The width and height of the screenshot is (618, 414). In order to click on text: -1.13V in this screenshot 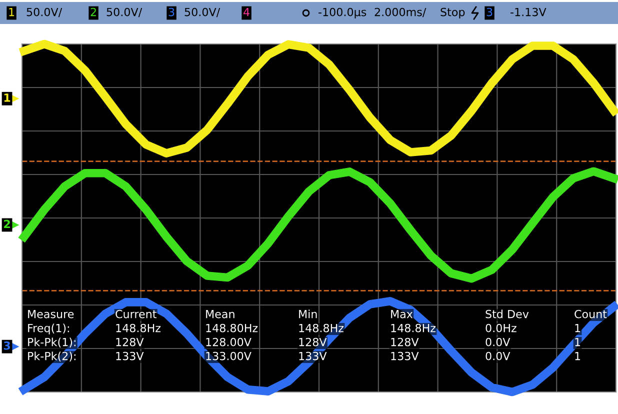, I will do `click(528, 12)`.